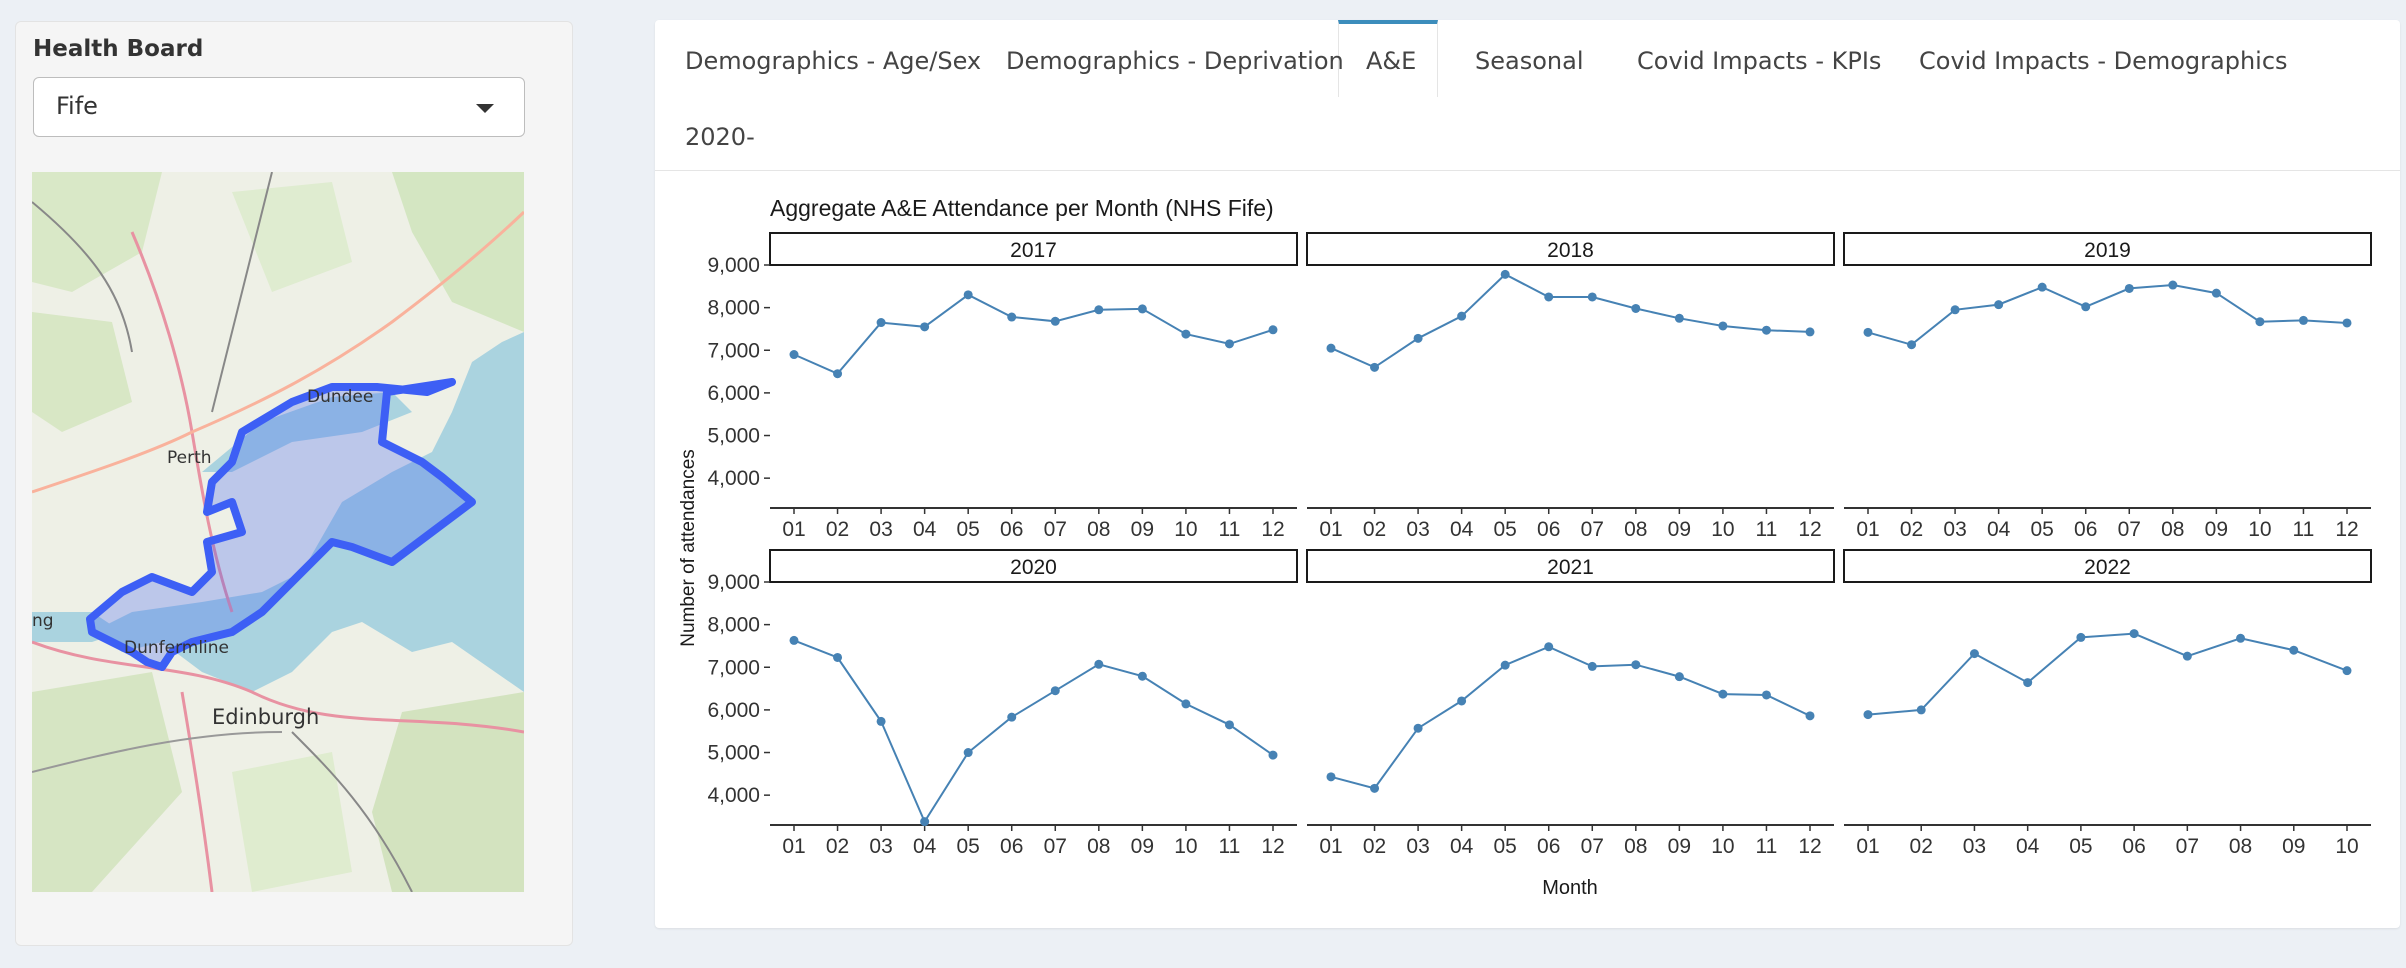  Describe the element at coordinates (279, 107) in the screenshot. I see `health-board-select: Fife` at that location.